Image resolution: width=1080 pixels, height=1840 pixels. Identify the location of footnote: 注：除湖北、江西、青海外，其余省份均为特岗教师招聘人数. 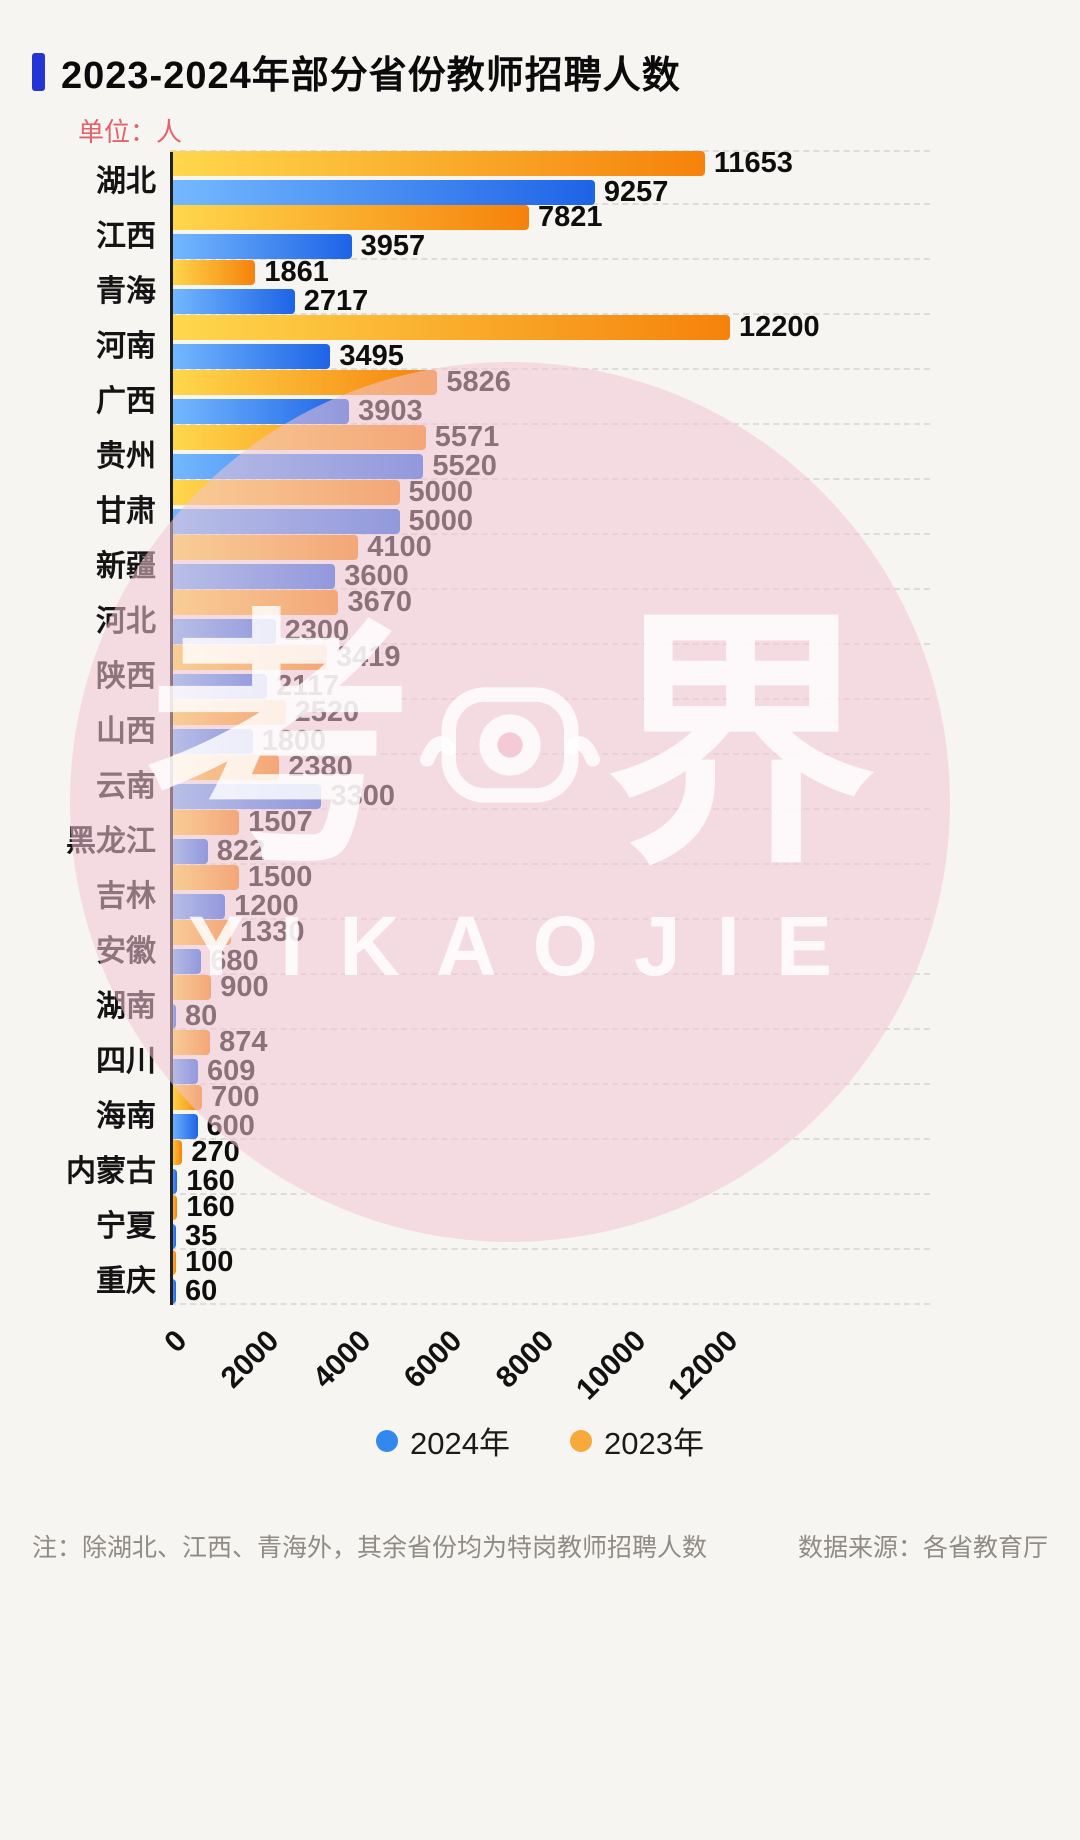
(370, 1548).